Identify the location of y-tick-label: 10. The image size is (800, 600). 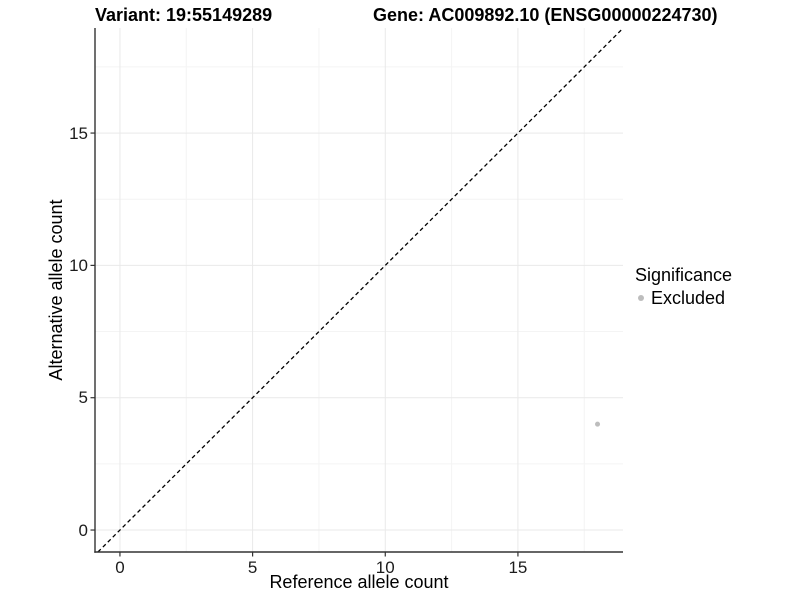
(78, 265).